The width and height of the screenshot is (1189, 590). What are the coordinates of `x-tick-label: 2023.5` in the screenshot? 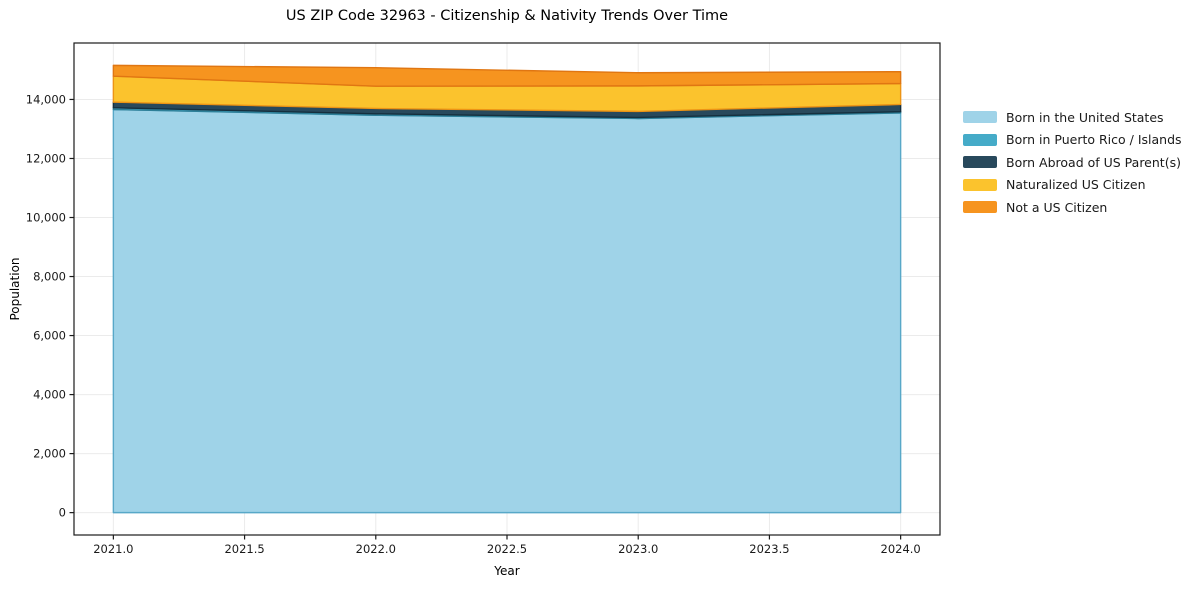 It's located at (769, 549).